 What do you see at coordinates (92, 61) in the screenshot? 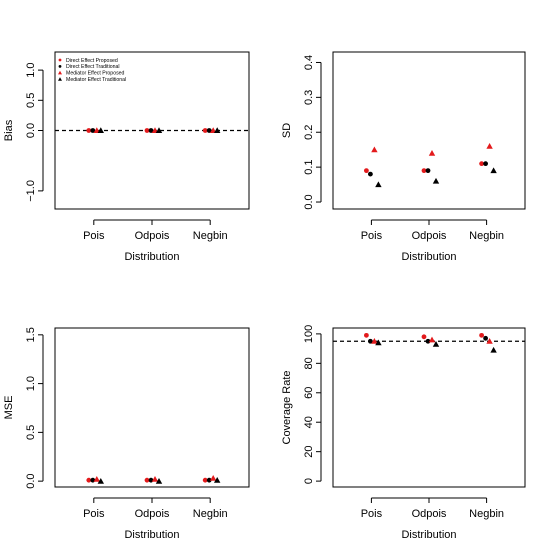
I see `legend-label: Direct Effect Proposed` at bounding box center [92, 61].